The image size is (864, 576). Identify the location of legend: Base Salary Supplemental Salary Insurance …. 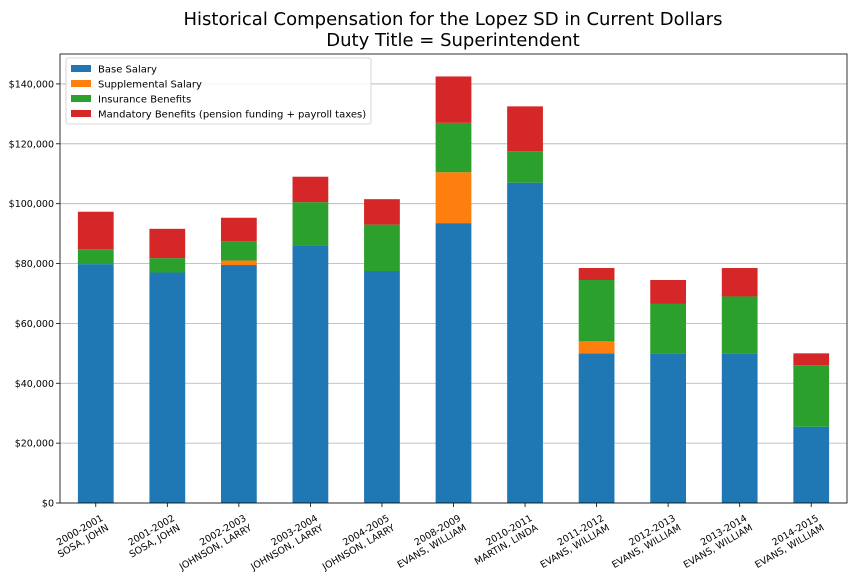
(218, 91).